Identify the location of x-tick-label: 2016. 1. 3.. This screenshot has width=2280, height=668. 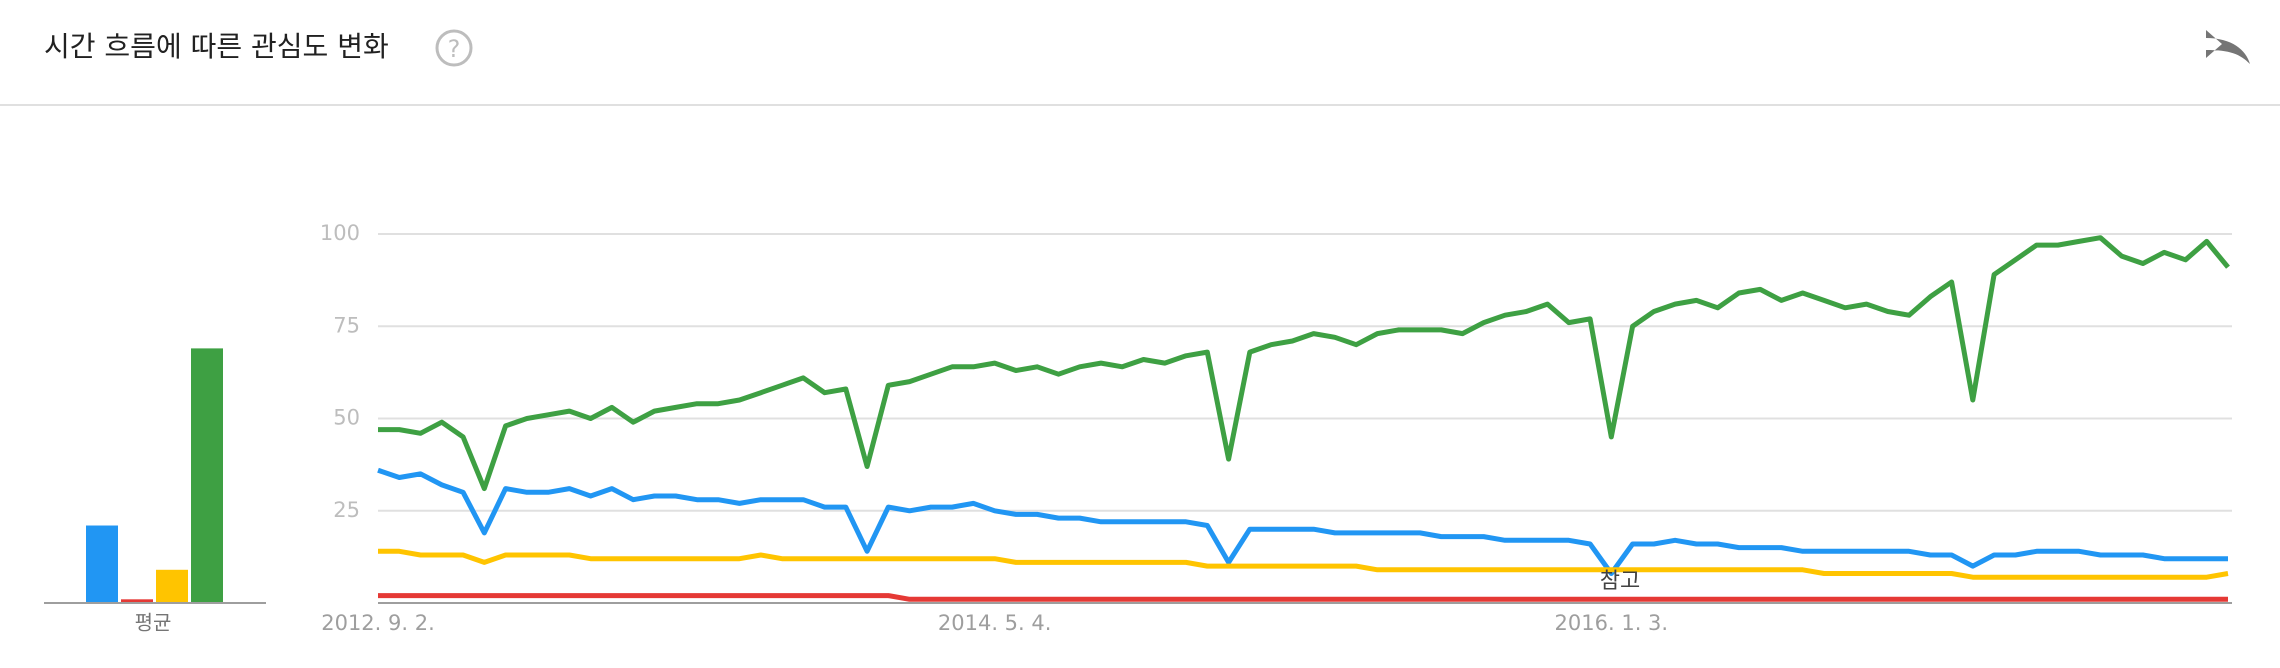
(1612, 623).